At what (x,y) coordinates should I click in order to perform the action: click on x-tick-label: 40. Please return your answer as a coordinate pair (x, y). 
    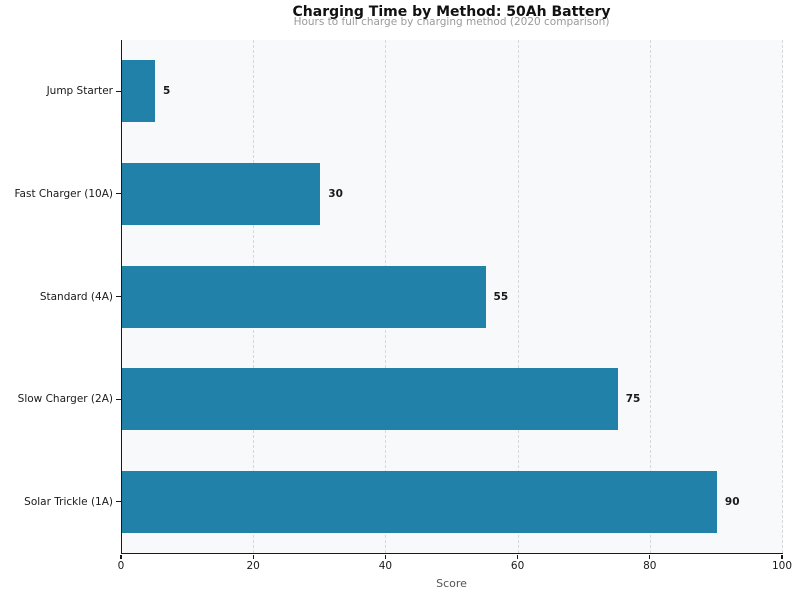
    Looking at the image, I should click on (385, 566).